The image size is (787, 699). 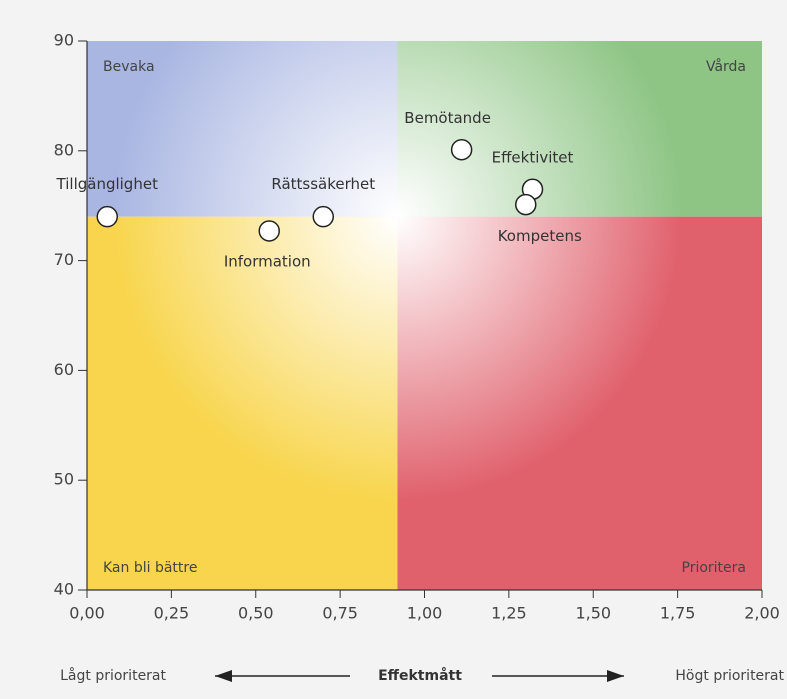 What do you see at coordinates (714, 568) in the screenshot?
I see `quadrant-label: Prioritera` at bounding box center [714, 568].